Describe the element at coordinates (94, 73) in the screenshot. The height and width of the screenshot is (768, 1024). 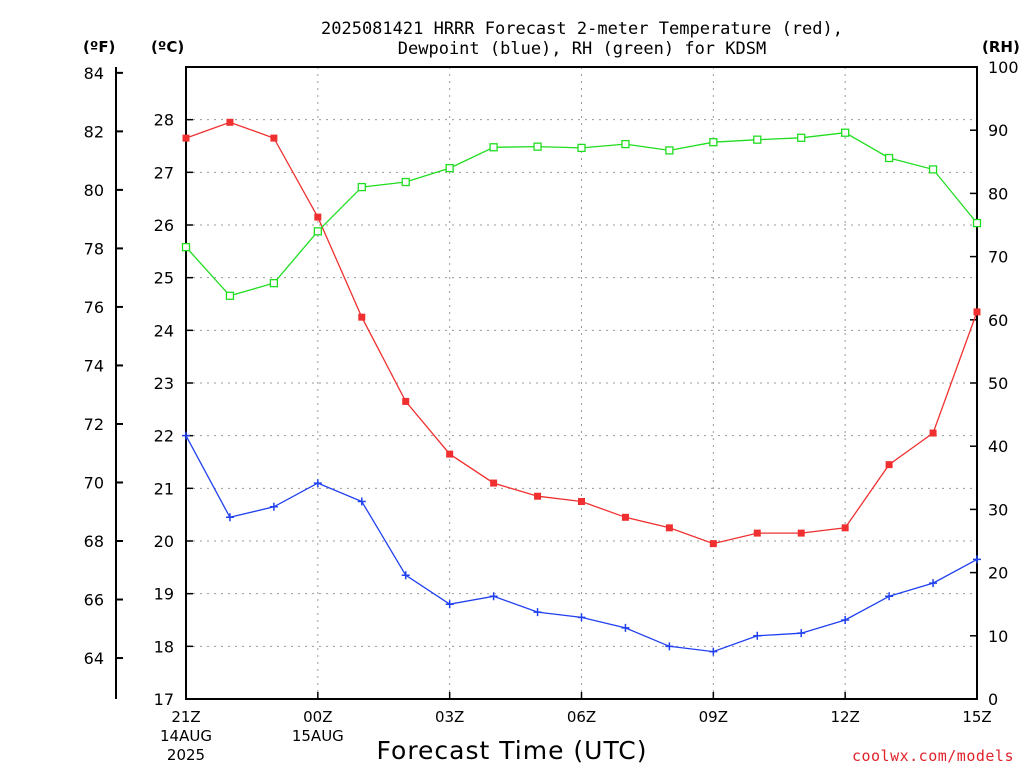
I see `fahrenheit-tick-label: 84` at that location.